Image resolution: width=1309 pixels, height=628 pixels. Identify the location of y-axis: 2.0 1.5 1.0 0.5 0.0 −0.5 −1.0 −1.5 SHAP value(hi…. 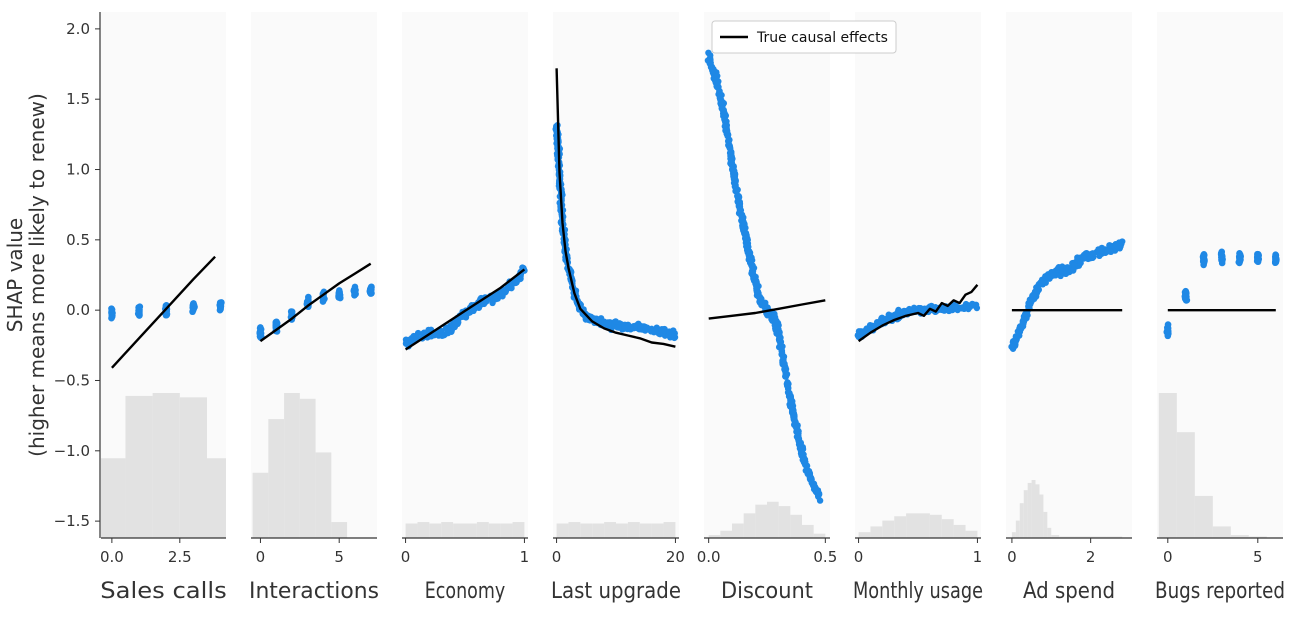
(52, 275).